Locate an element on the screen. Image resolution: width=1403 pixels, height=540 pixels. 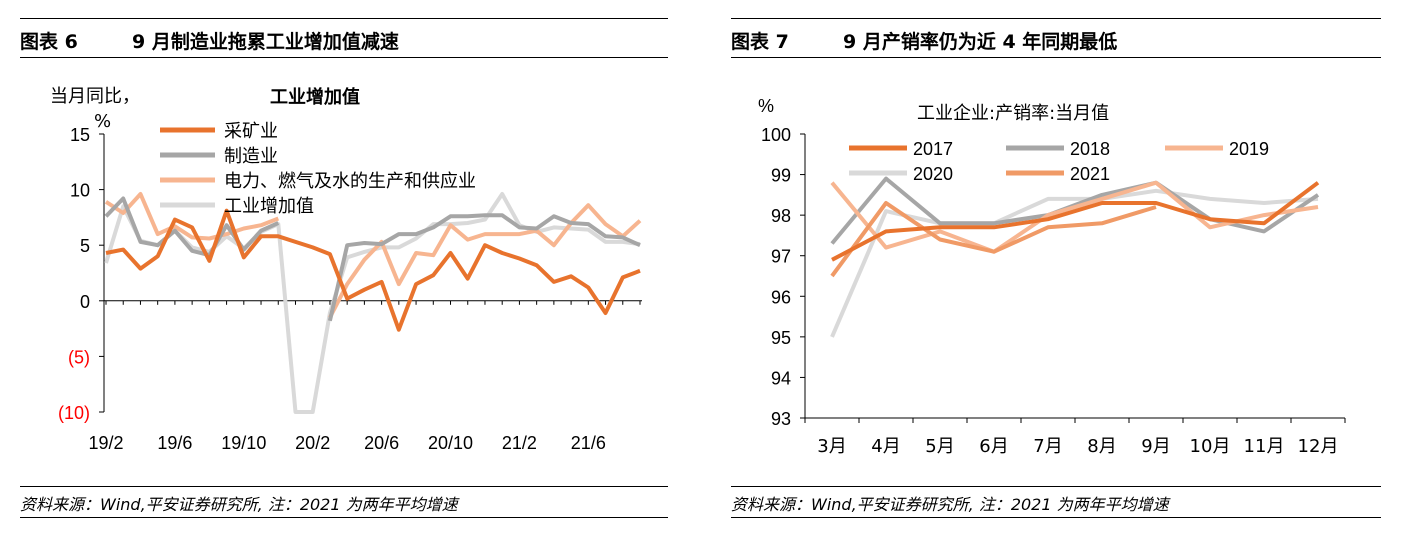
x-tick-label-6: 9月 is located at coordinates (1155, 446).